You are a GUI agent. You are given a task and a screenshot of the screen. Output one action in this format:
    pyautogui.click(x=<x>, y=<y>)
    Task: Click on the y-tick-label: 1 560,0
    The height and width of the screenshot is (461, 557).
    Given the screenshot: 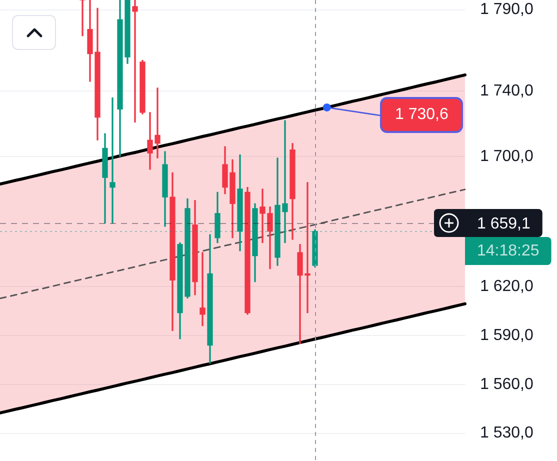 What is the action you would take?
    pyautogui.click(x=507, y=384)
    